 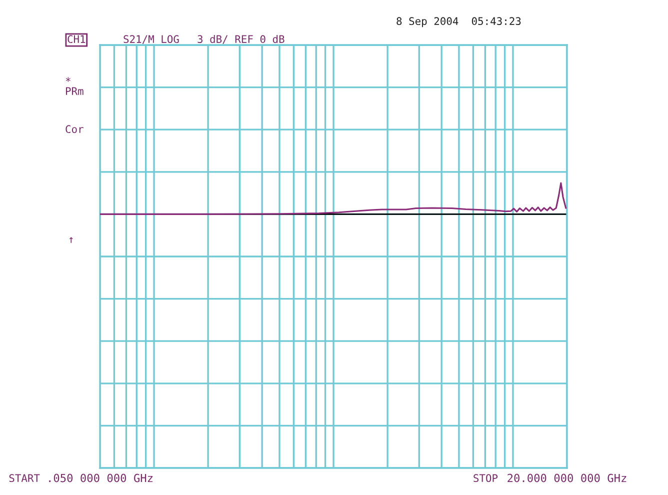 What do you see at coordinates (75, 91) in the screenshot?
I see `text: PRm` at bounding box center [75, 91].